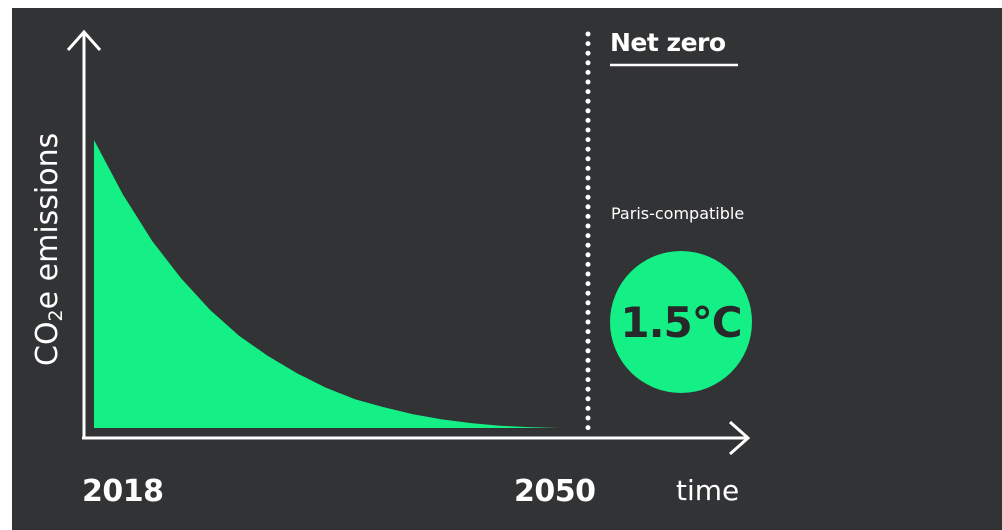 This screenshot has width=1002, height=530. What do you see at coordinates (123, 491) in the screenshot?
I see `x-tick-label-start: 2018` at bounding box center [123, 491].